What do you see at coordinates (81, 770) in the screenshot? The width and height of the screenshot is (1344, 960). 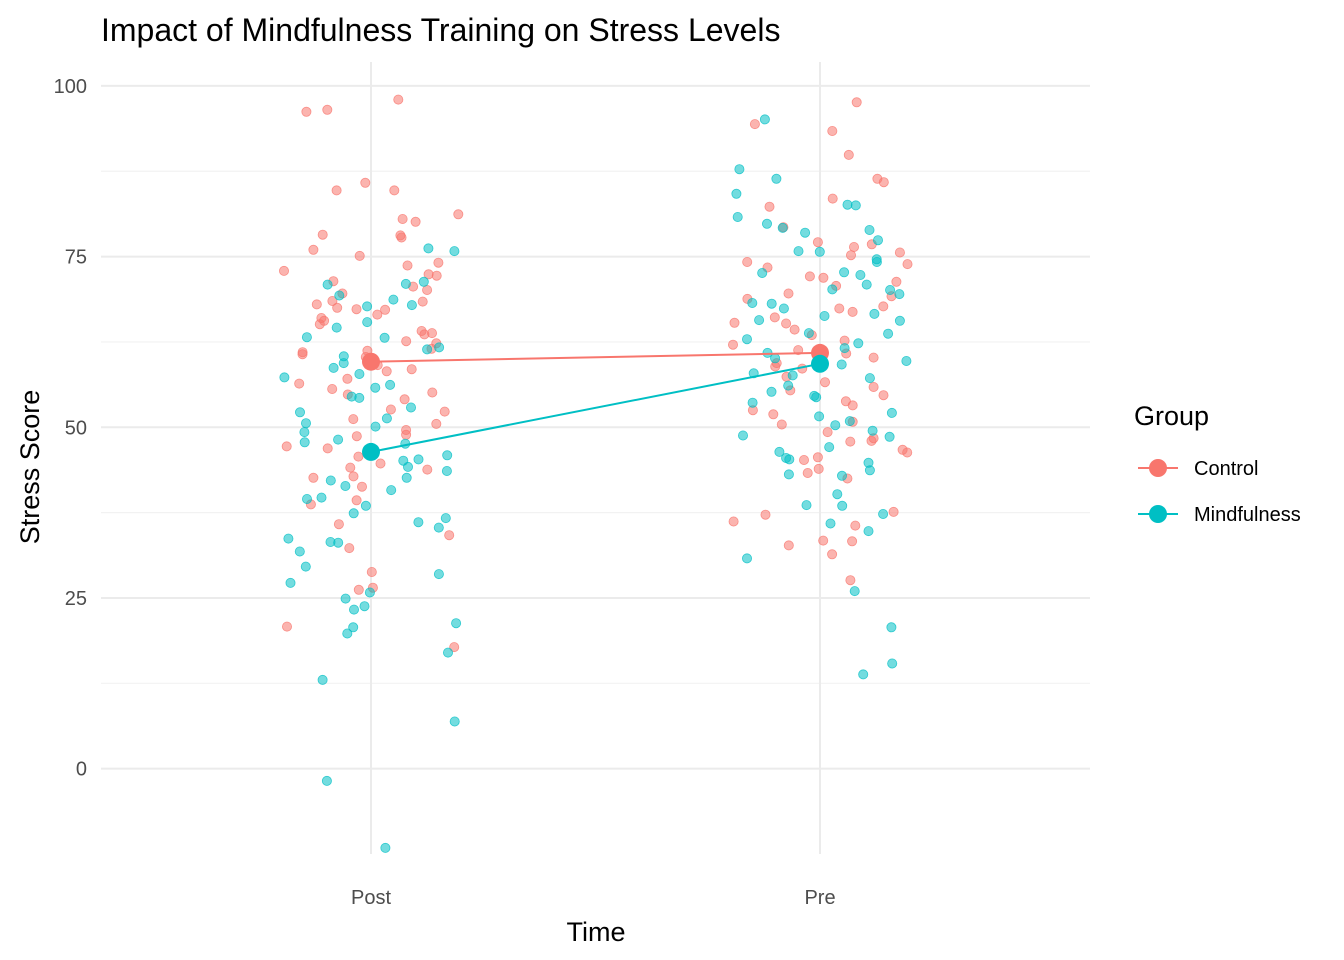 I see `y-tick-label: 0` at bounding box center [81, 770].